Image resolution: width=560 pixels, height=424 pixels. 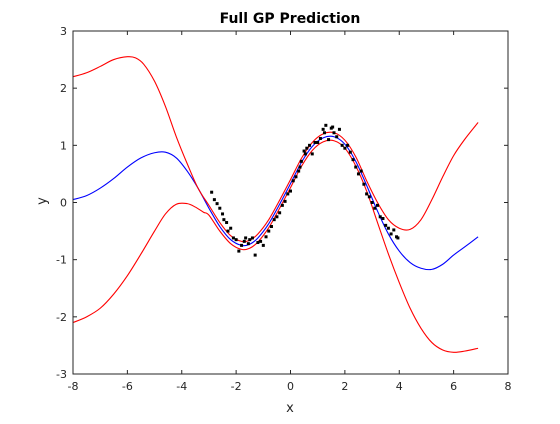 What do you see at coordinates (63, 203) in the screenshot?
I see `y-tick-label: 0` at bounding box center [63, 203].